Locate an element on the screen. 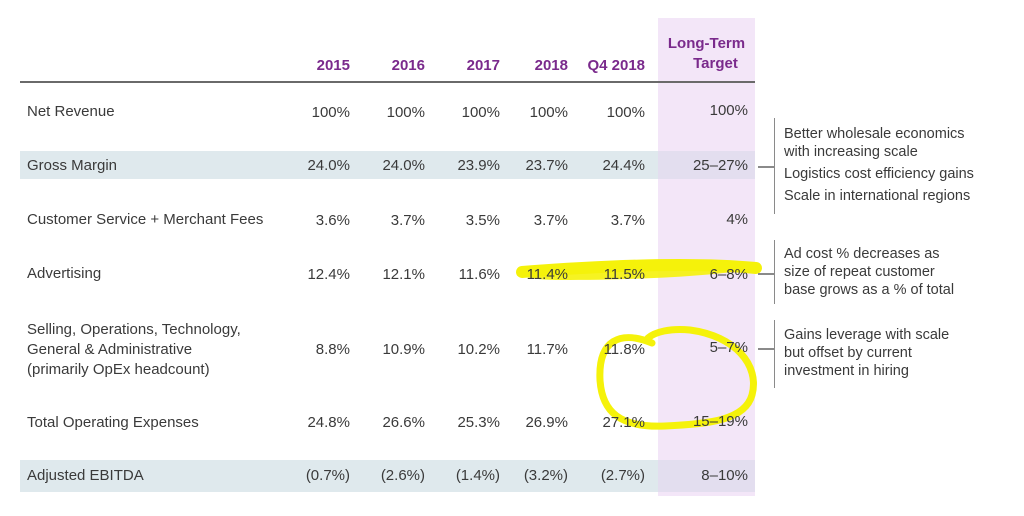  gross-margin-bracket is located at coordinates (774, 166).